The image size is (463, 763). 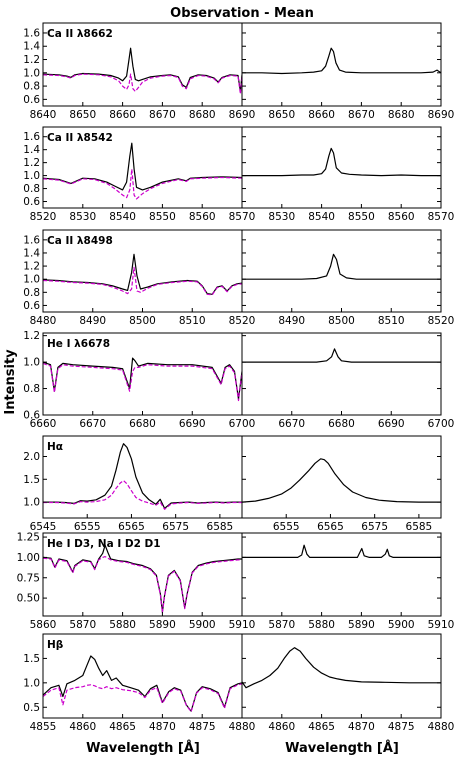 I want to click on x-tick-label: 6555, so click(x=286, y=527).